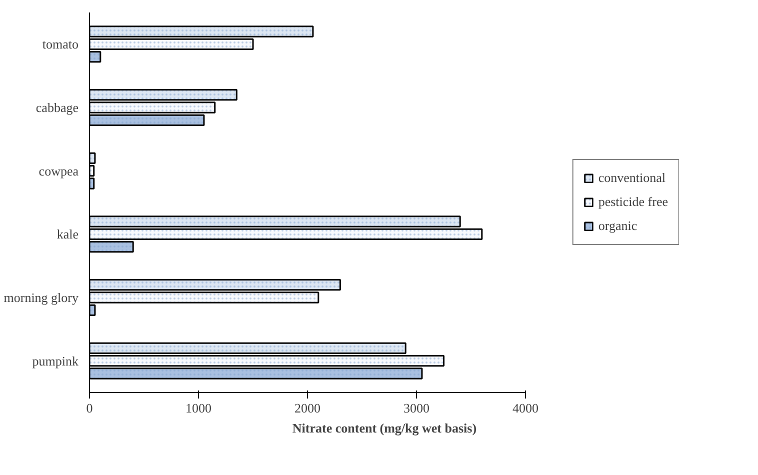  Describe the element at coordinates (199, 408) in the screenshot. I see `x-tick-label: 1000` at that location.